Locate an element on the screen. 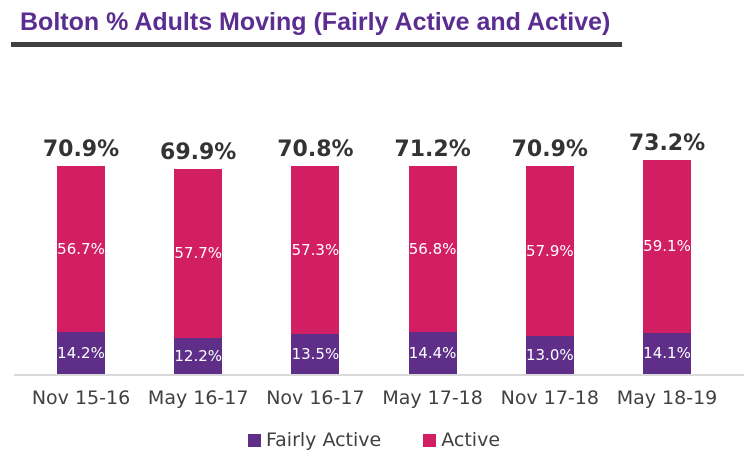 The height and width of the screenshot is (467, 748). legend: Fairly Active Active is located at coordinates (374, 440).